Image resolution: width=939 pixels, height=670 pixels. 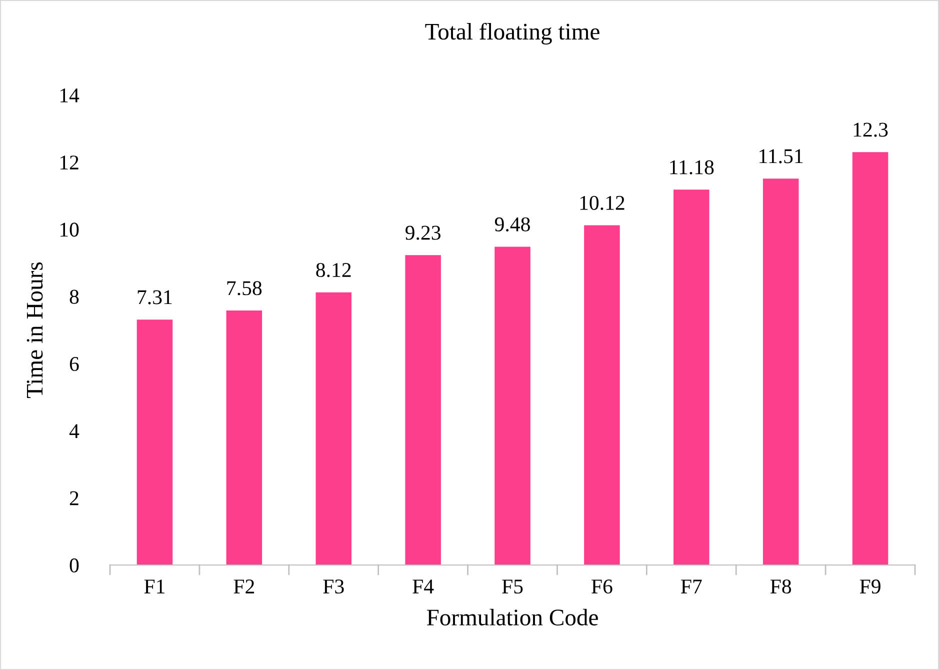 I want to click on y-tick-label: 6, so click(x=74, y=364).